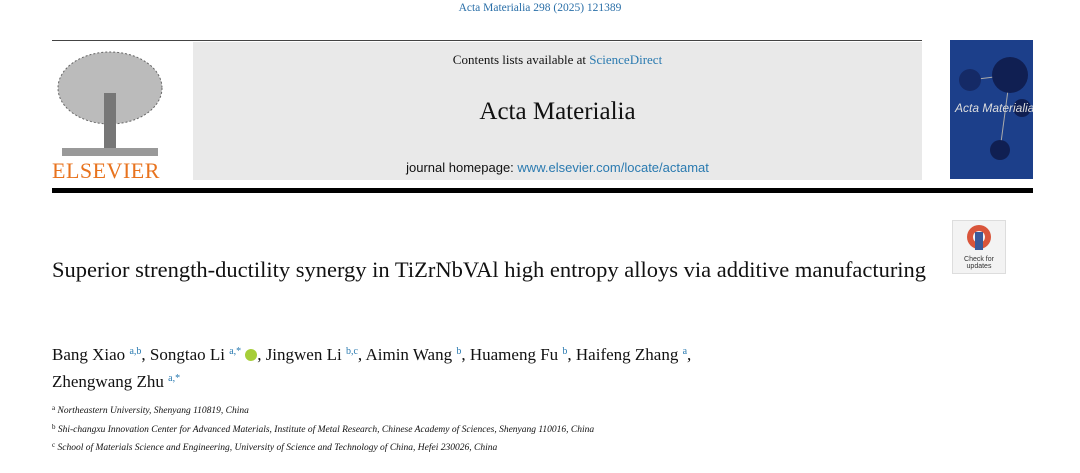  Describe the element at coordinates (979, 237) in the screenshot. I see `check-icon` at that location.